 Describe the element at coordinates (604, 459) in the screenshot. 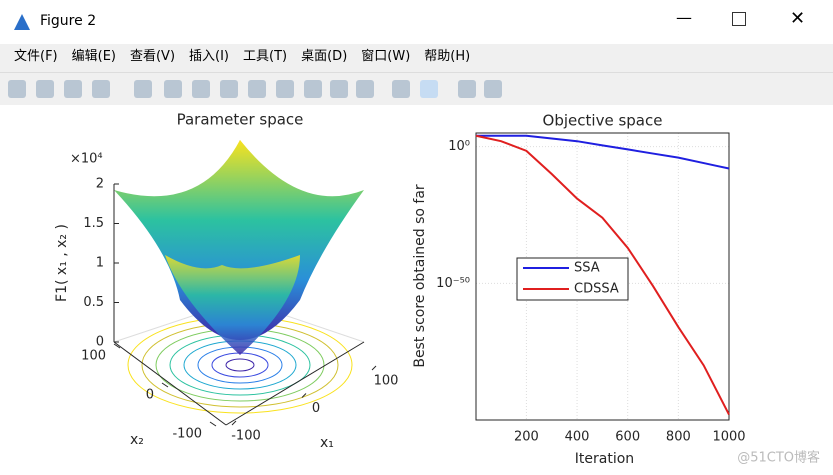

I see `x-label: Iteration` at that location.